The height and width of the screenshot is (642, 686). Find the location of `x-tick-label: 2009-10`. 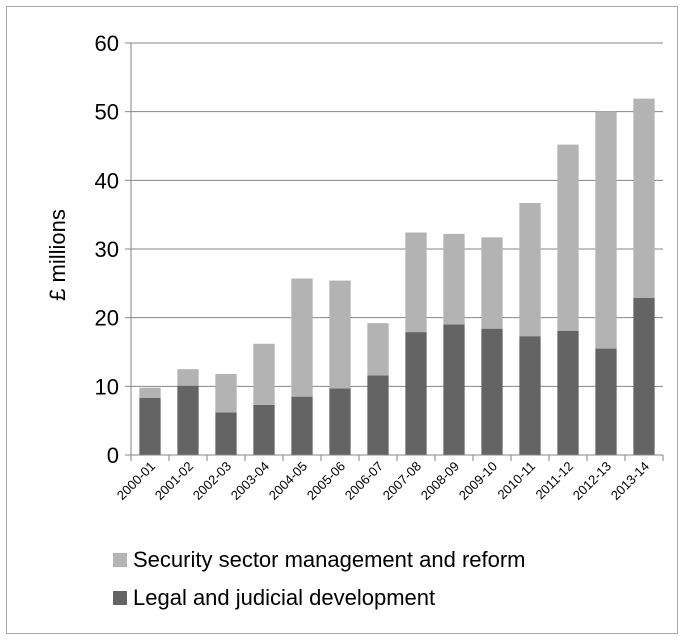

x-tick-label: 2009-10 is located at coordinates (478, 481).